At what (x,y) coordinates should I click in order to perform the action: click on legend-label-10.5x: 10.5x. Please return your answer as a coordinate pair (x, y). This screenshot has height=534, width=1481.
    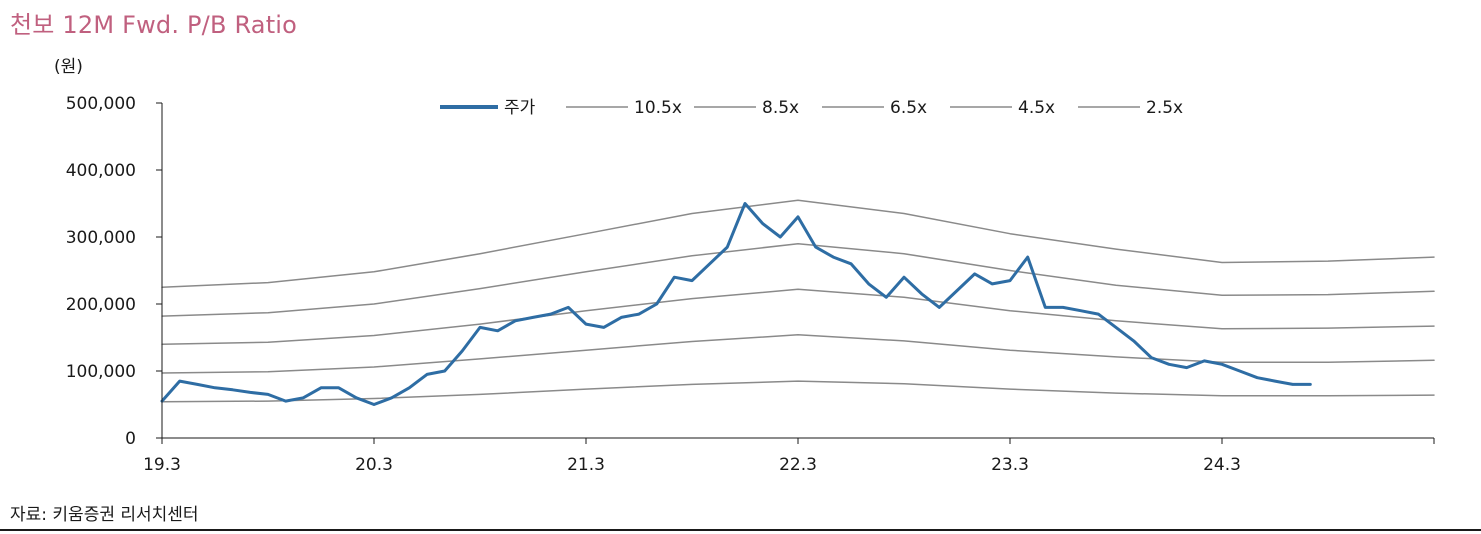
    Looking at the image, I should click on (658, 108).